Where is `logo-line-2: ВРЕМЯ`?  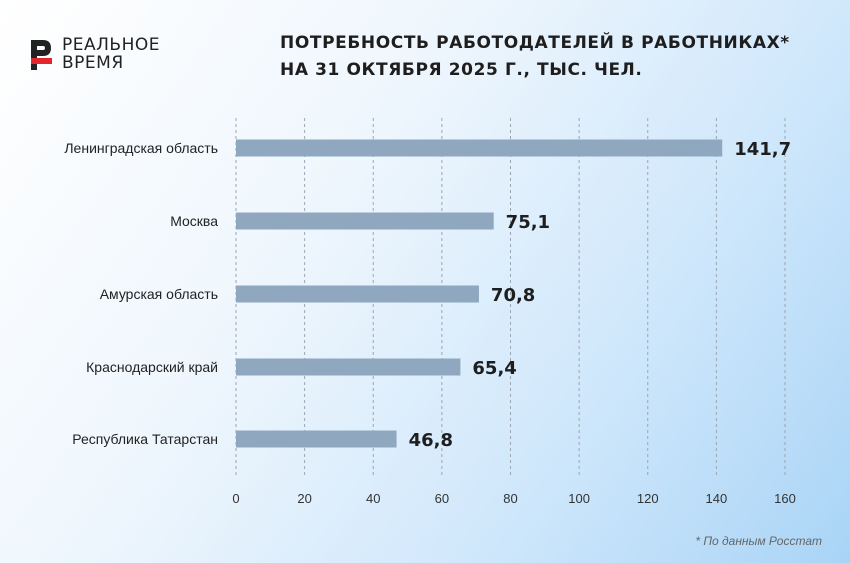 logo-line-2: ВРЕМЯ is located at coordinates (93, 63).